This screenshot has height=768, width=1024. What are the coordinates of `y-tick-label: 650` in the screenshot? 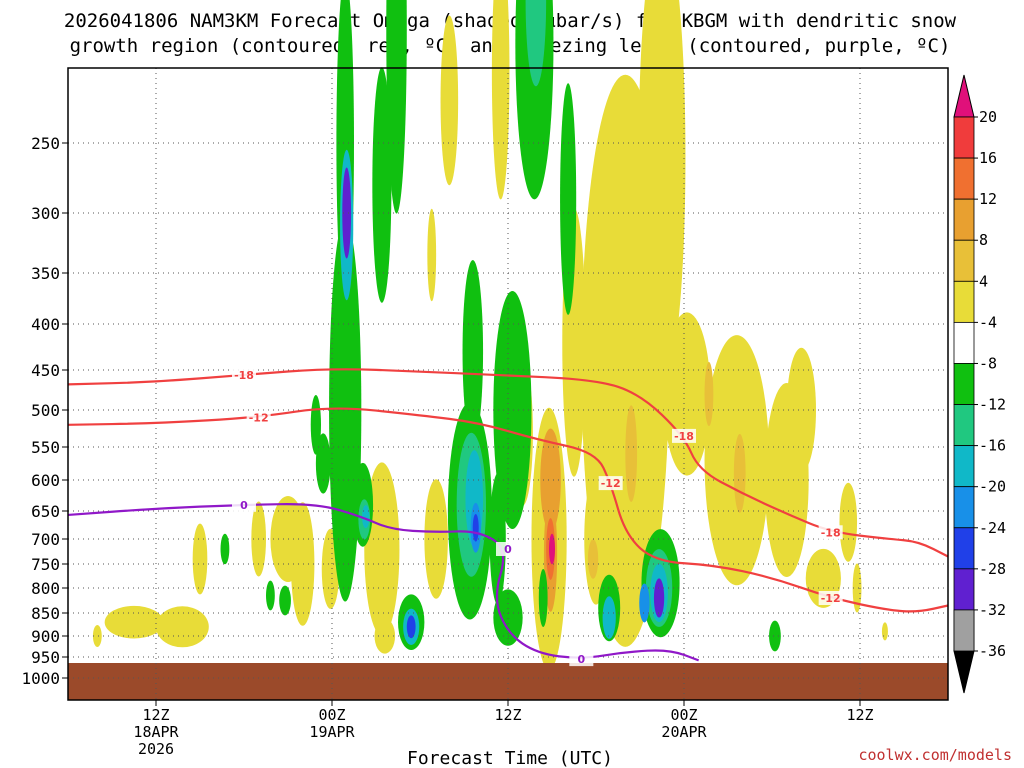 It's located at (45, 511).